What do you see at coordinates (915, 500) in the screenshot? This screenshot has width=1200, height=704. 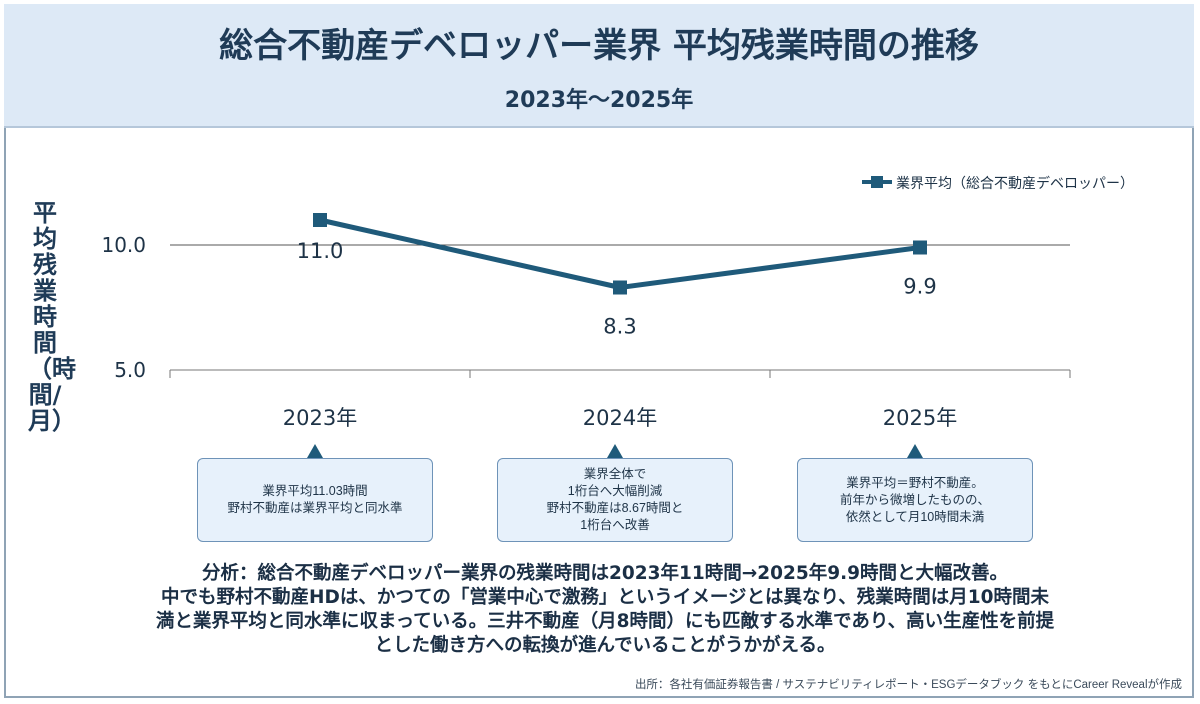 I see `callout-box: 業界平均＝野村不動産。 前年から微増したものの、 依然として月10時間未満` at bounding box center [915, 500].